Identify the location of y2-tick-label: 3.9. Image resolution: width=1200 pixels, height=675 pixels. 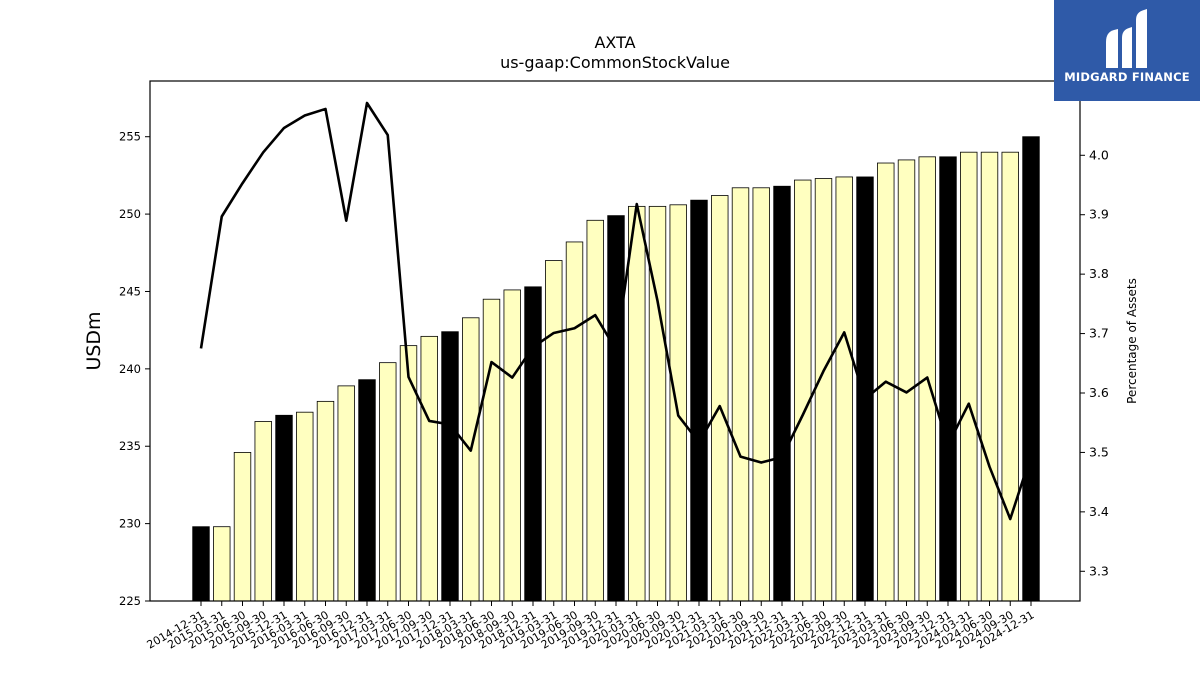
(1099, 214).